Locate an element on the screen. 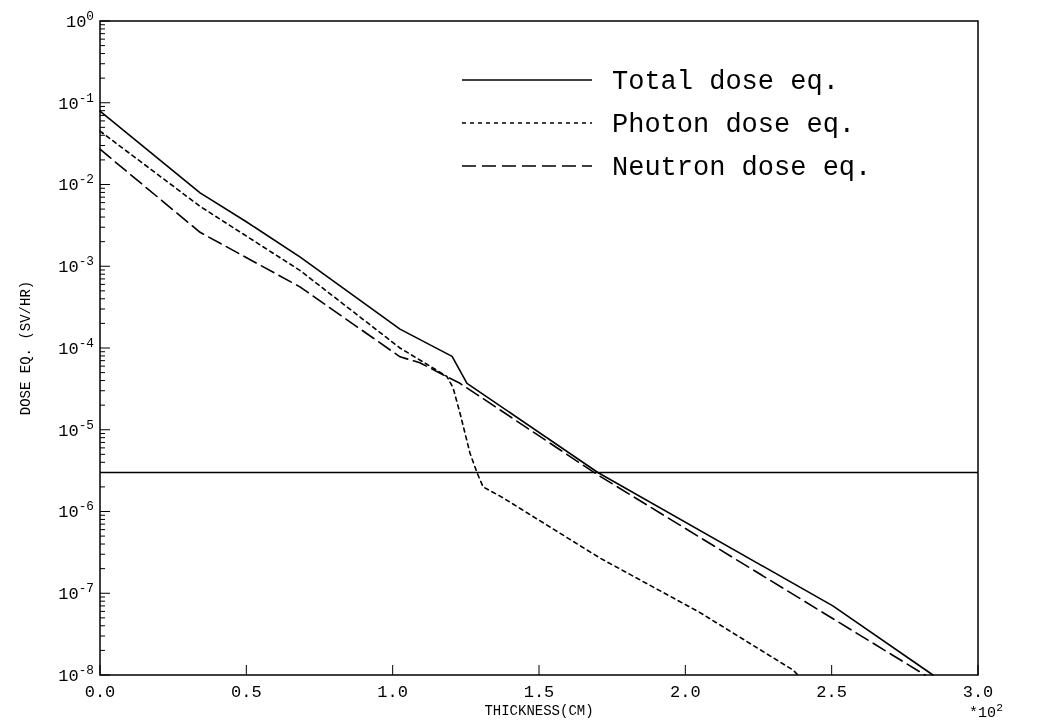  text: *10$^{2}$ is located at coordinates (986, 712).